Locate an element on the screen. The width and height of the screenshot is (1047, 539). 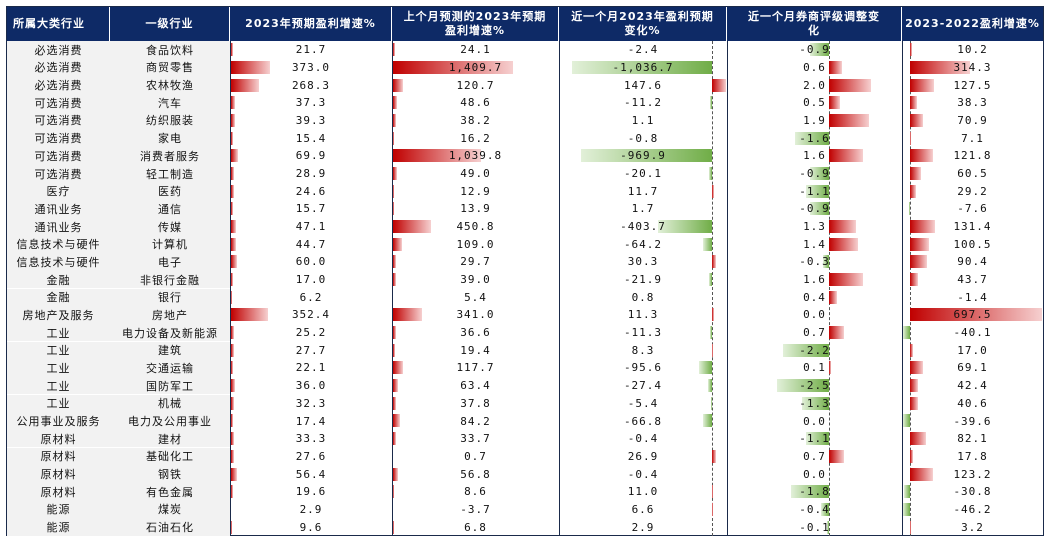
value-label: -1.1 is located at coordinates (814, 439).